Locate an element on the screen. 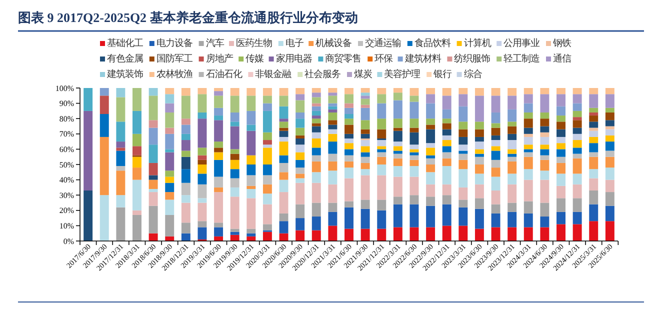  legend-label: 社会服务 is located at coordinates (322, 74).